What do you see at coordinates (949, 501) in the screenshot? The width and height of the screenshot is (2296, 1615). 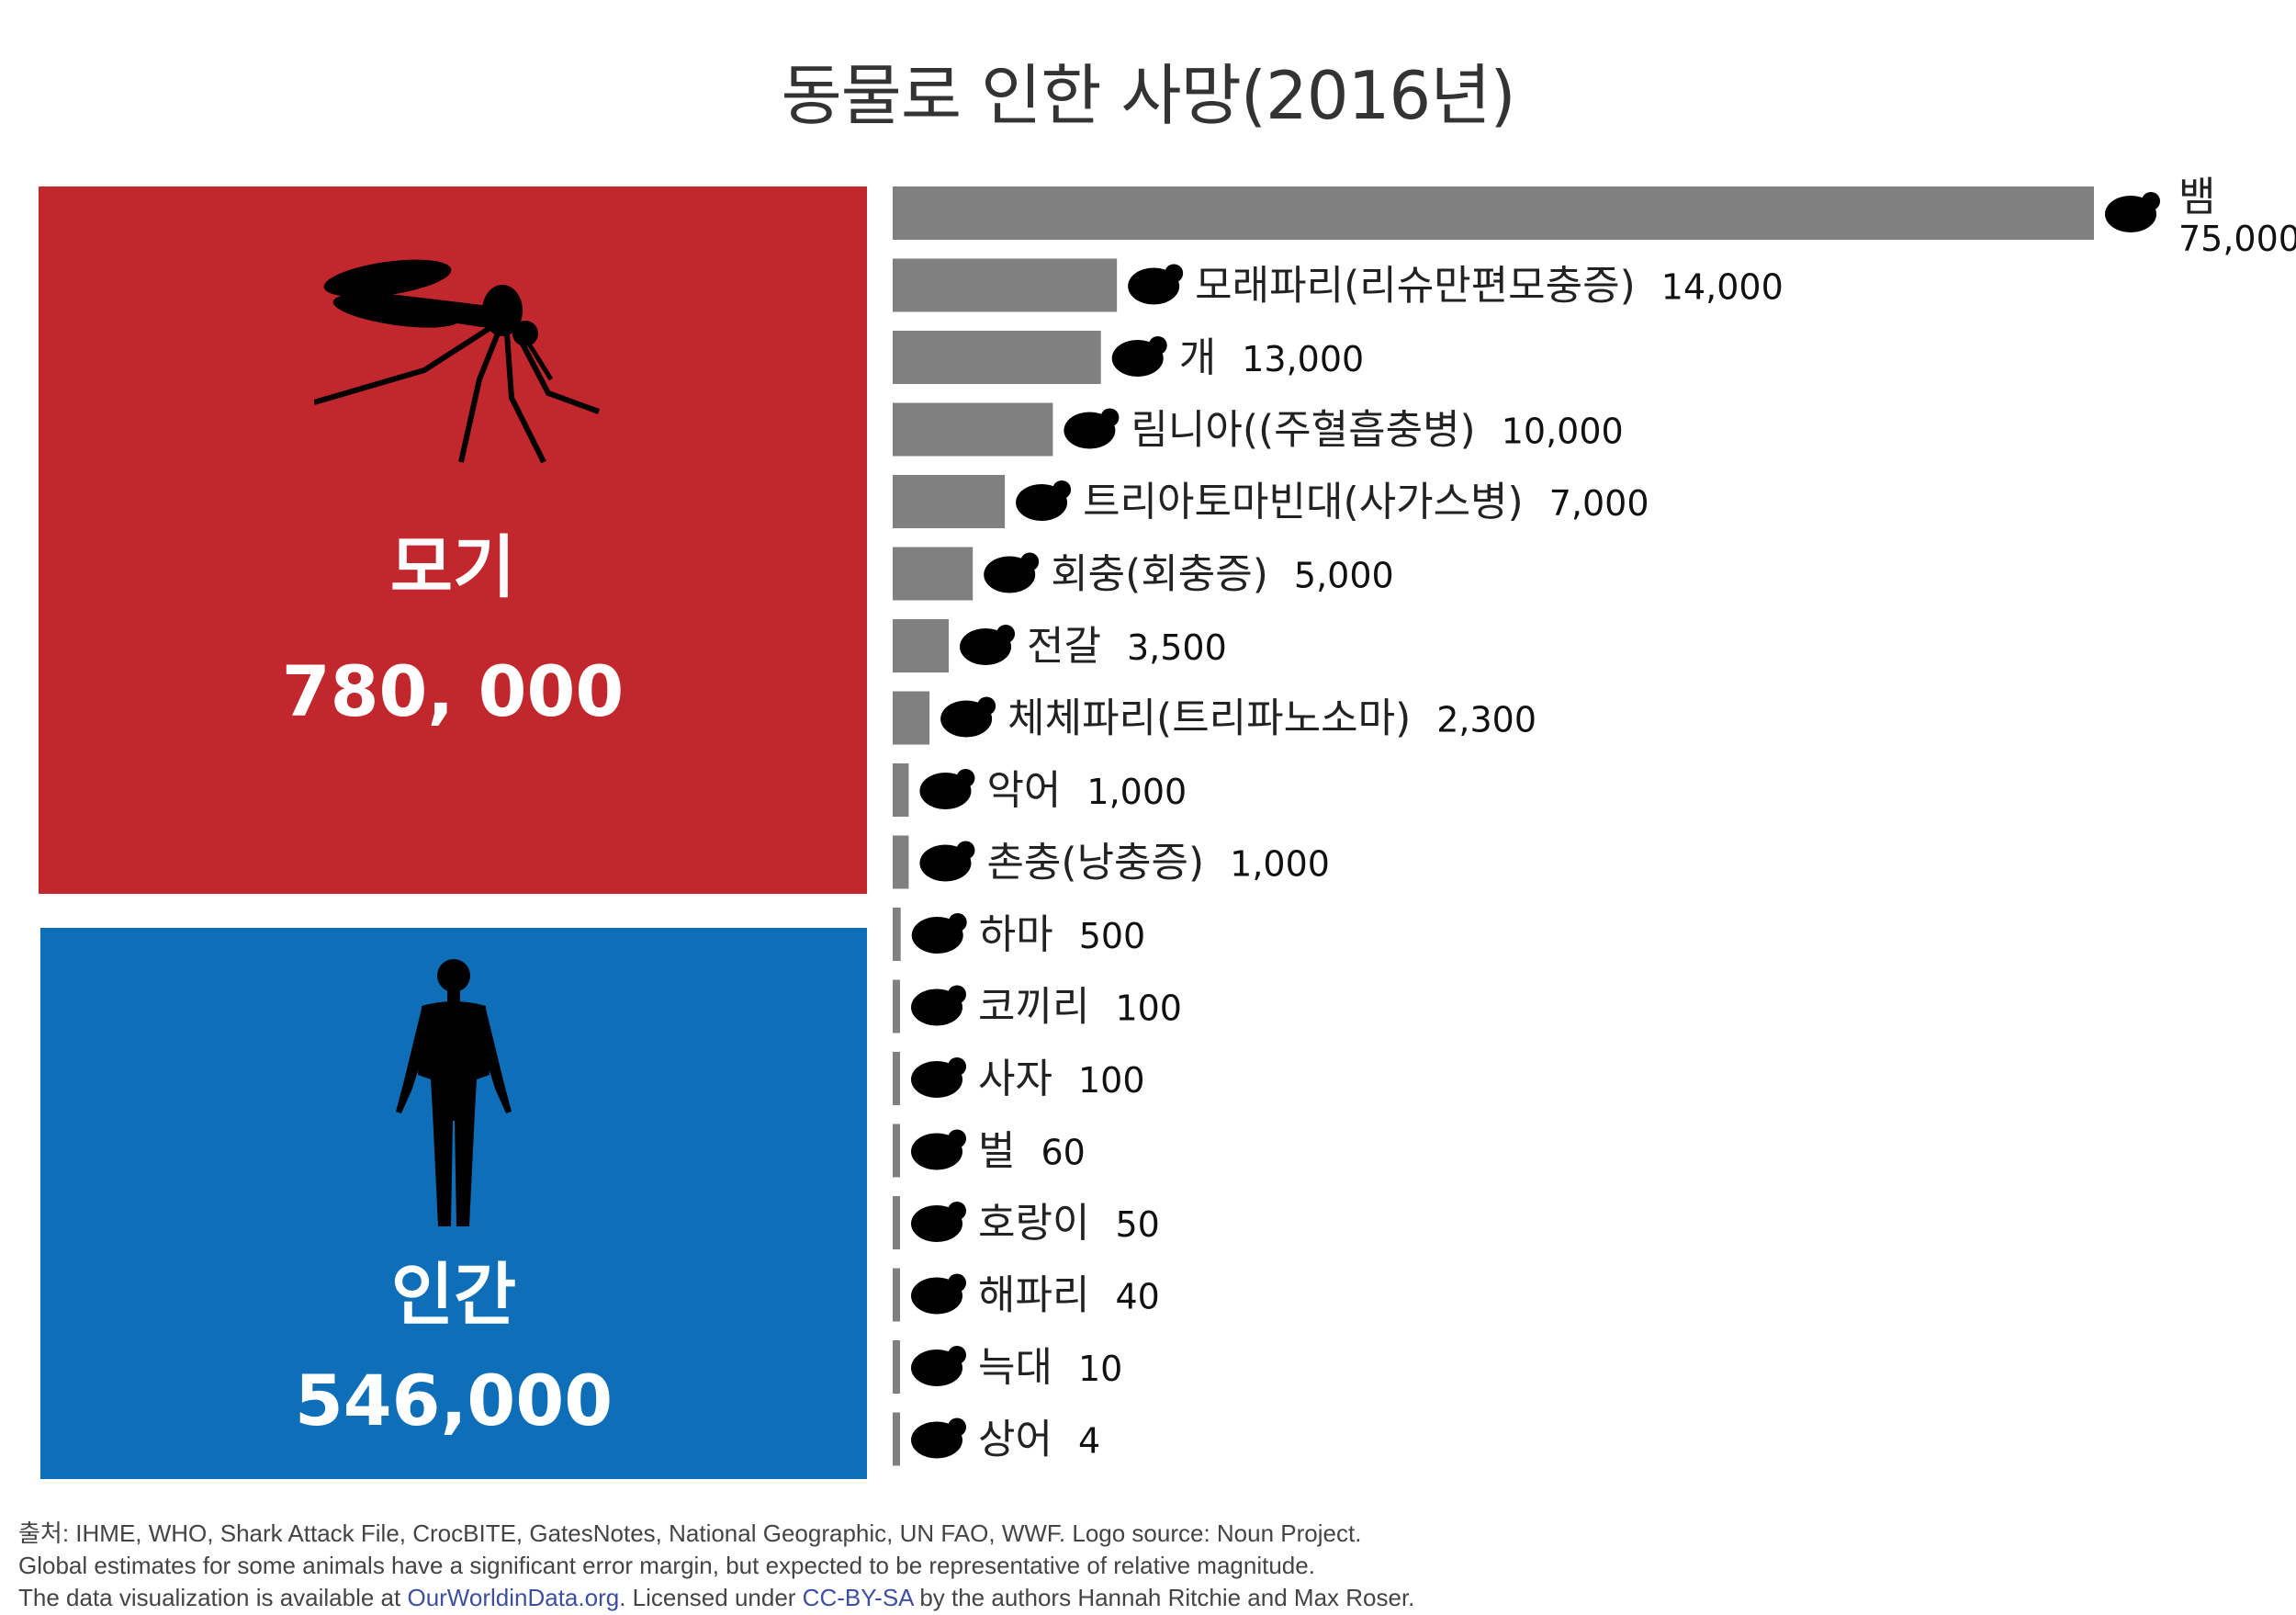 I see `bar-assassin-bug` at bounding box center [949, 501].